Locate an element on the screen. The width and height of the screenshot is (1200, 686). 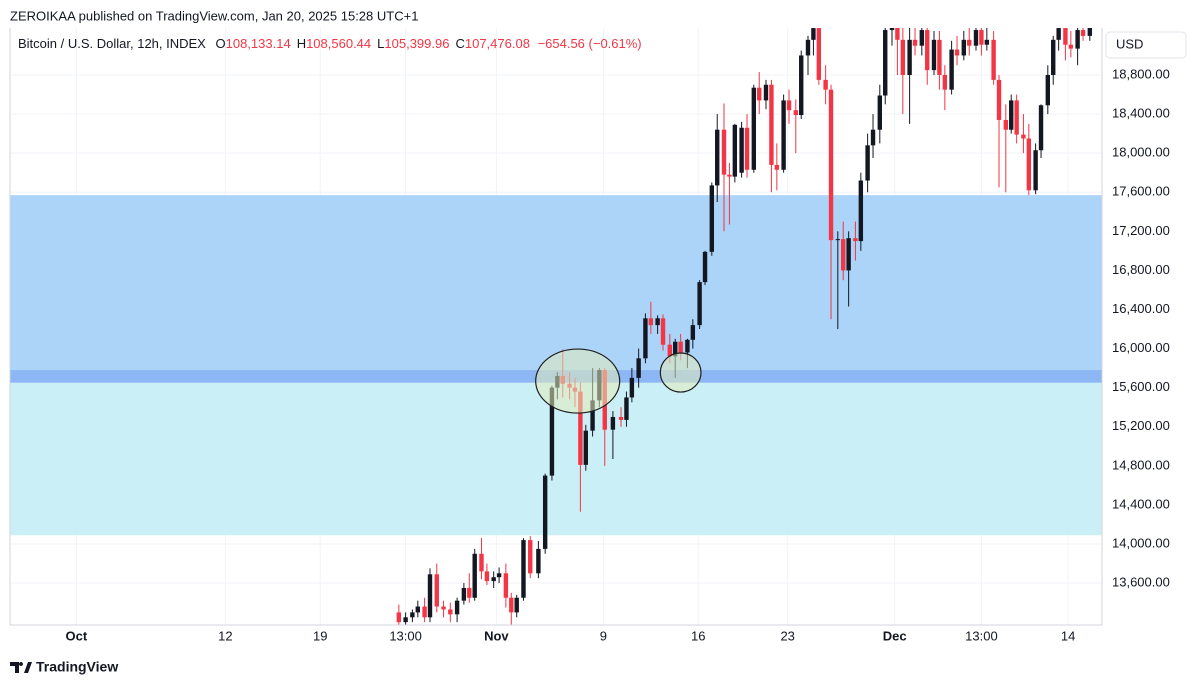
y-tick-label: 14,000.00 is located at coordinates (1141, 542).